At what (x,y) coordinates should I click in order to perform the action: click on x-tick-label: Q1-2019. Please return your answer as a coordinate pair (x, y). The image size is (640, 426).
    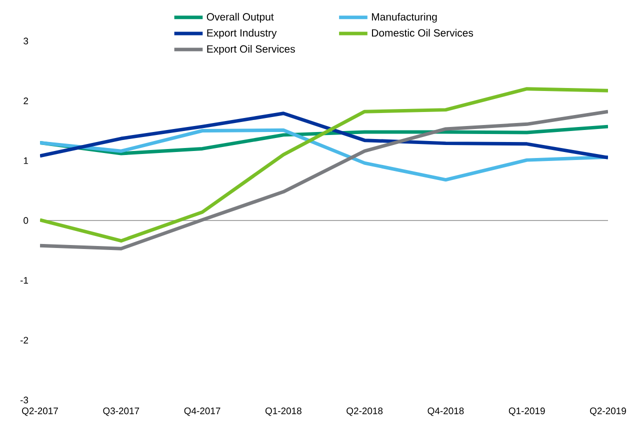
    Looking at the image, I should click on (526, 412).